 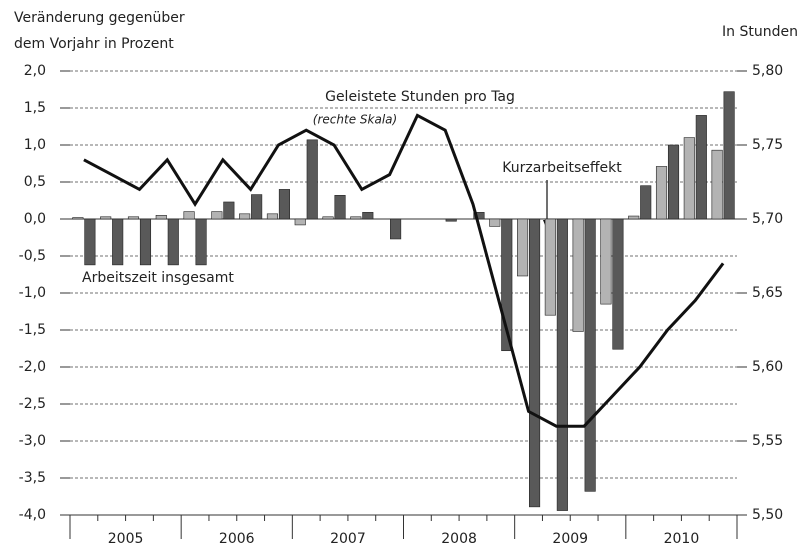 What do you see at coordinates (126, 539) in the screenshot?
I see `x-tick-label: 2005` at bounding box center [126, 539].